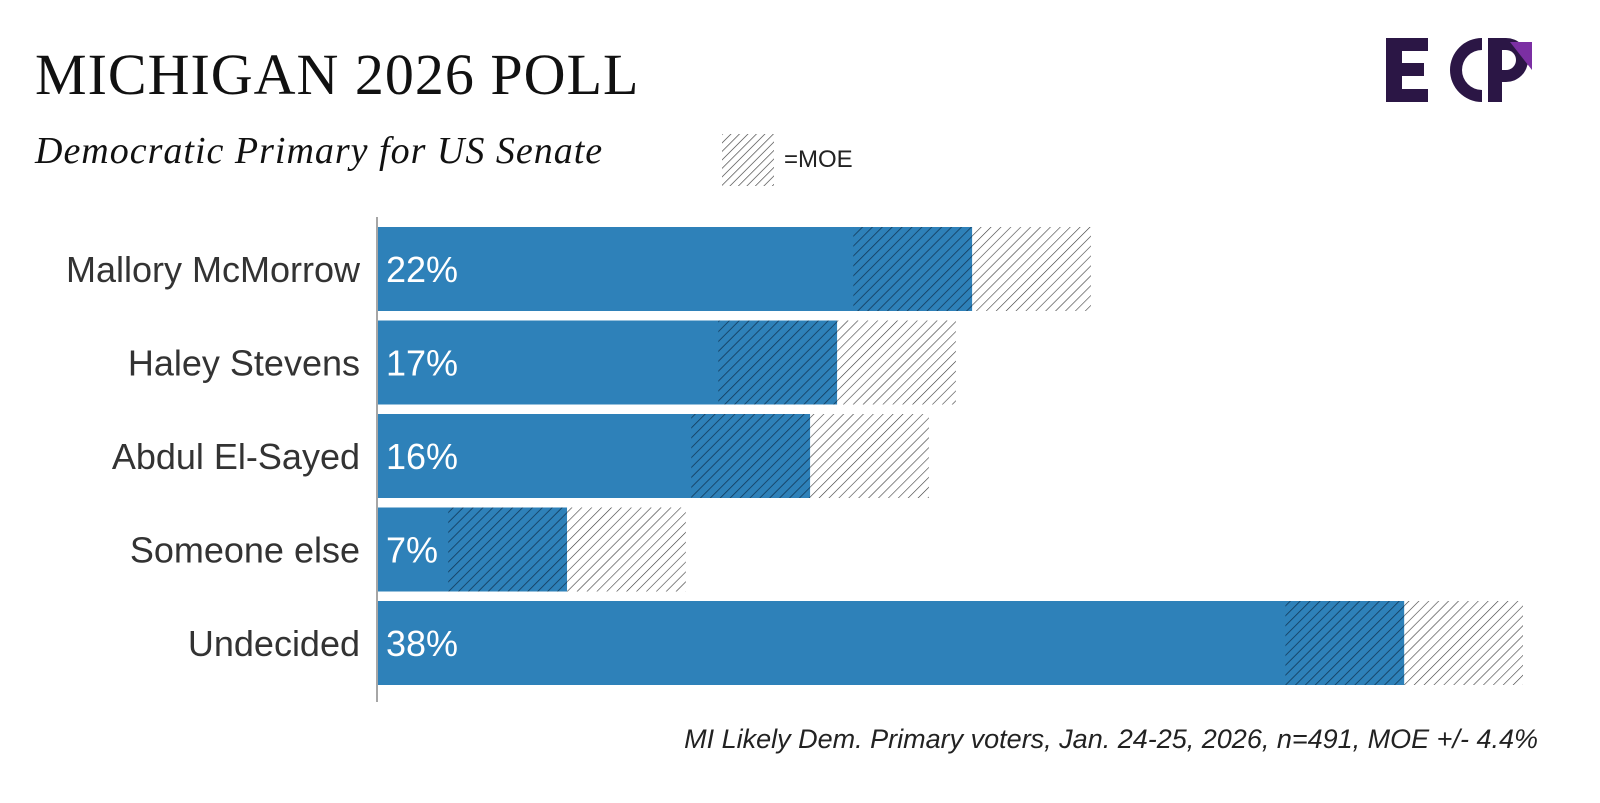  Describe the element at coordinates (578, 269) in the screenshot. I see `bar-group-mallory-mcmorrow: Mallory McMorrow 22%` at that location.